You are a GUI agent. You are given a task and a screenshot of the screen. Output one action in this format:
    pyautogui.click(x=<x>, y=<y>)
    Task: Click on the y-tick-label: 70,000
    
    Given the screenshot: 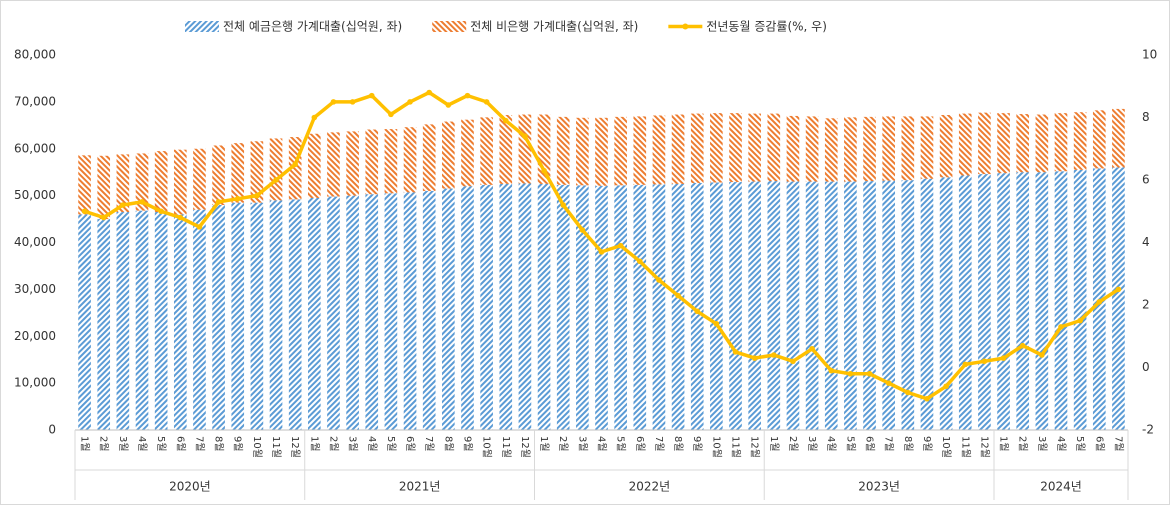 What is the action you would take?
    pyautogui.click(x=35, y=101)
    